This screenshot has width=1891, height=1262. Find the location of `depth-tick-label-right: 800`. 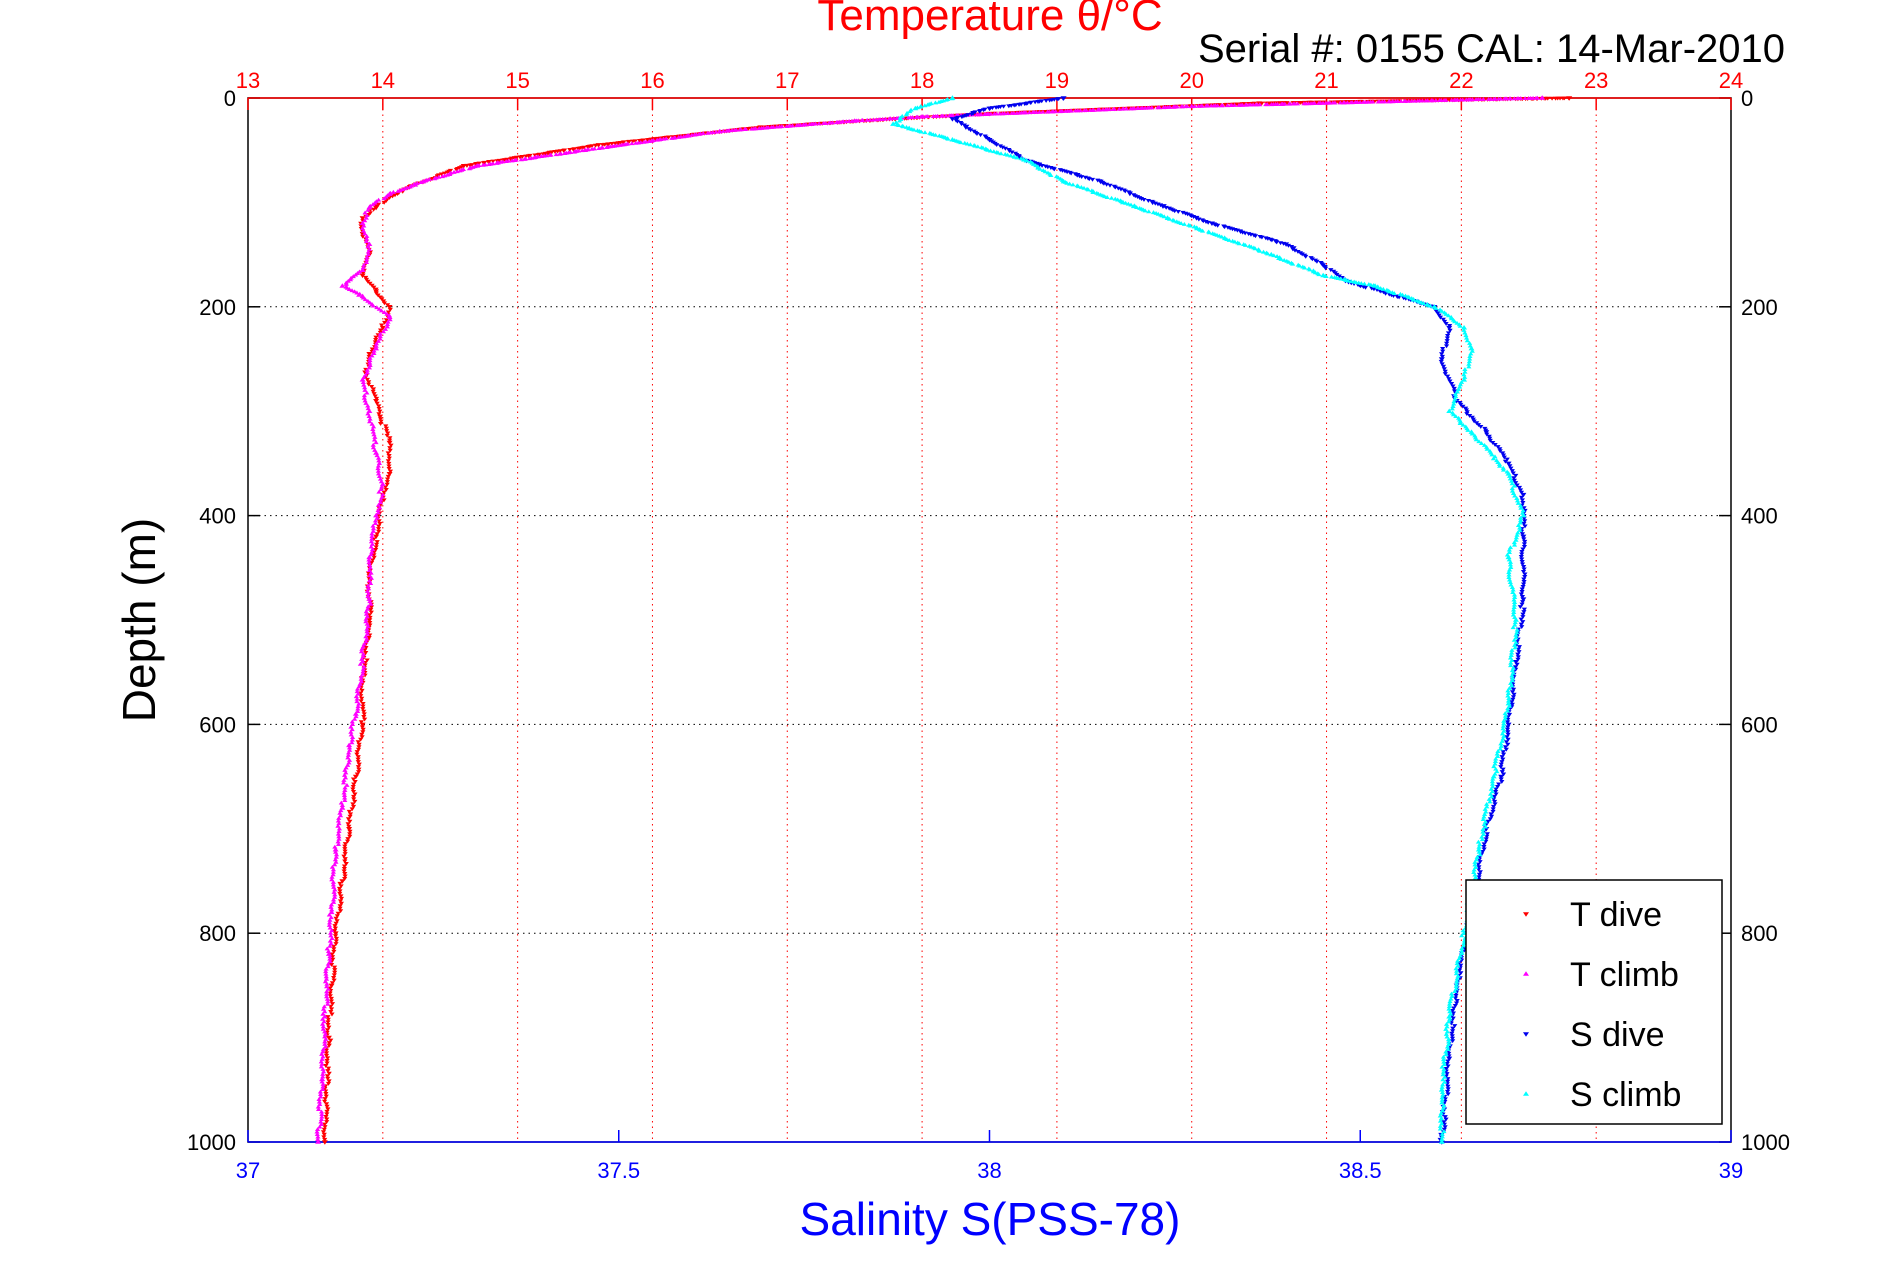

depth-tick-label-right: 800 is located at coordinates (1759, 933).